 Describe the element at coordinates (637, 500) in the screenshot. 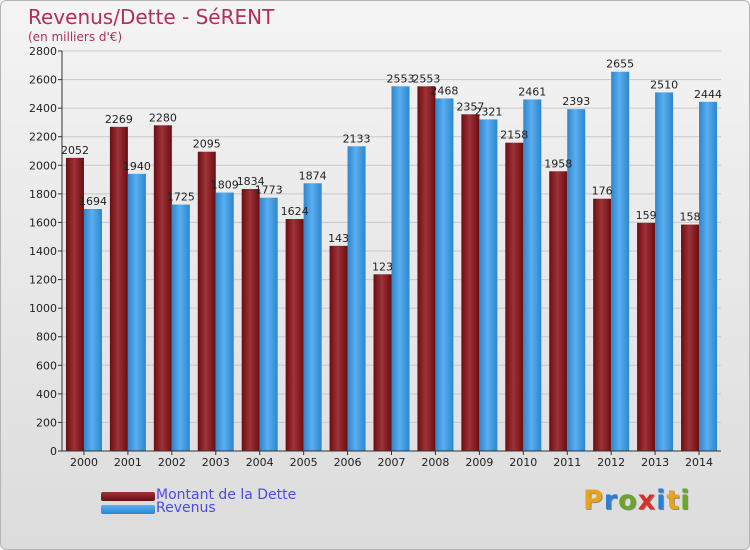

I see `proxiti-logo: Proxiti` at that location.